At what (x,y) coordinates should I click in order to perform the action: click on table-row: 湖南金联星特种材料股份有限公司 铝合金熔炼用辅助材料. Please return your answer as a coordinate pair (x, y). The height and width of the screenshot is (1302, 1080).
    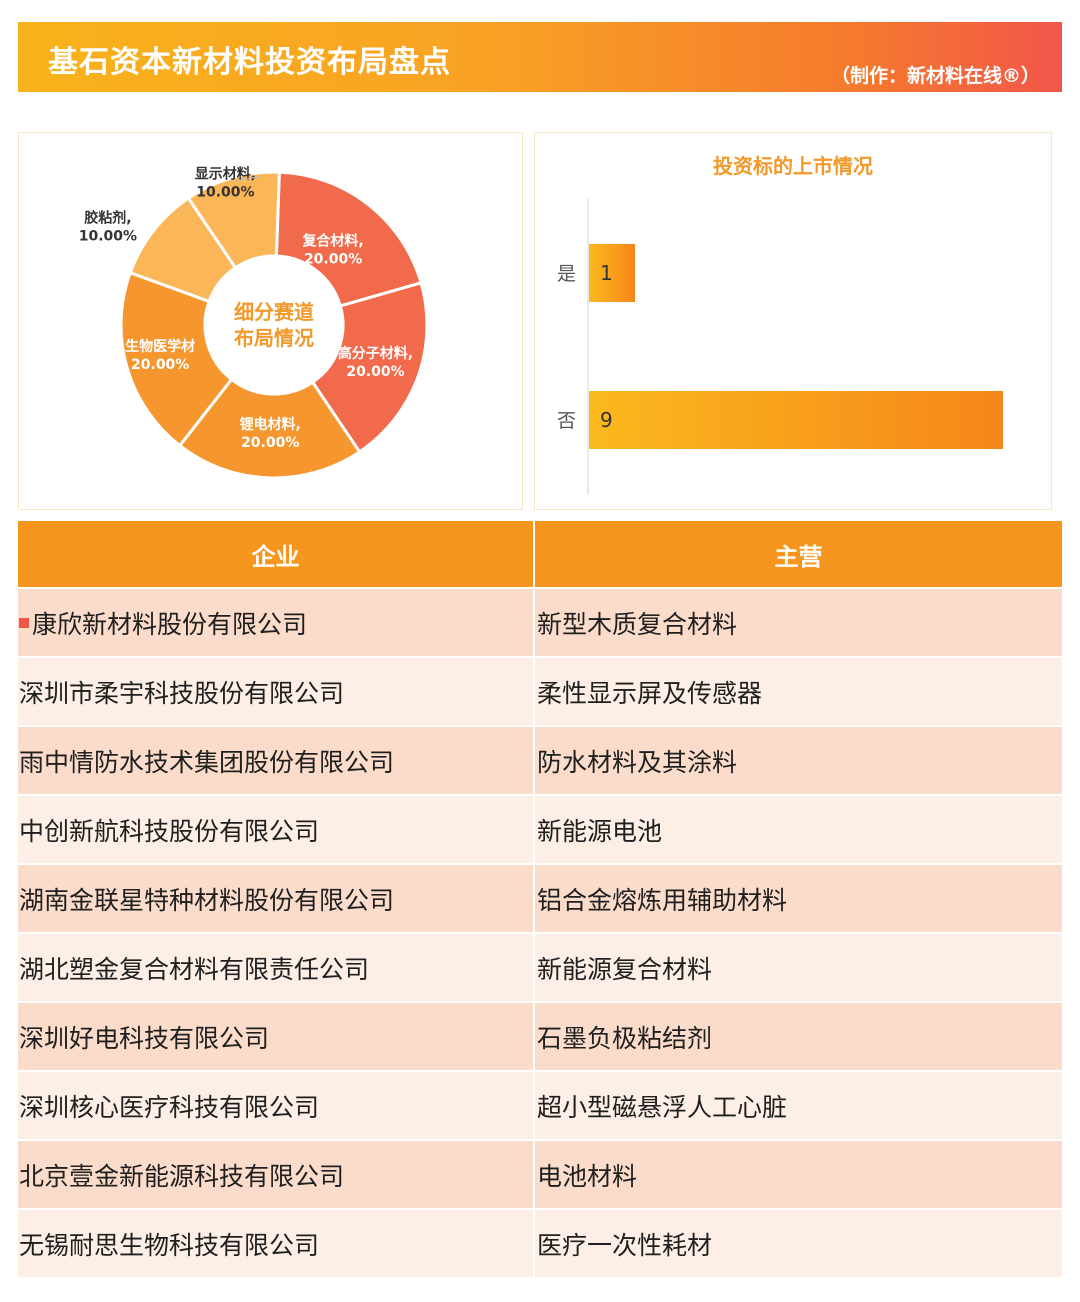
    Looking at the image, I should click on (540, 898).